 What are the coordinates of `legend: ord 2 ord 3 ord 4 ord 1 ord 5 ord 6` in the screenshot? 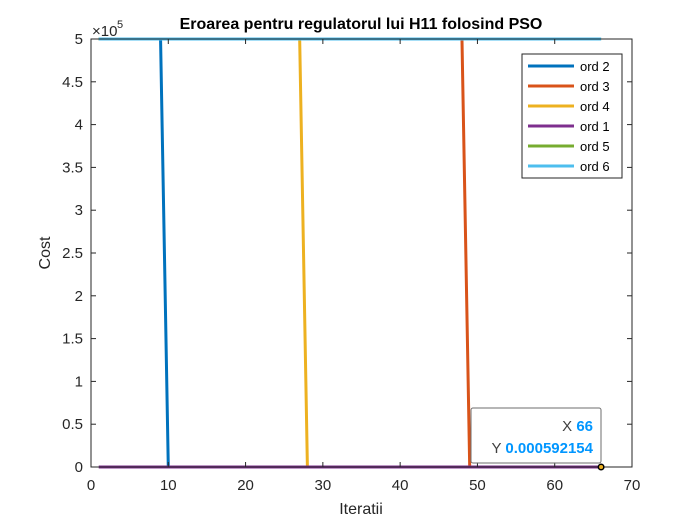 It's located at (572, 116).